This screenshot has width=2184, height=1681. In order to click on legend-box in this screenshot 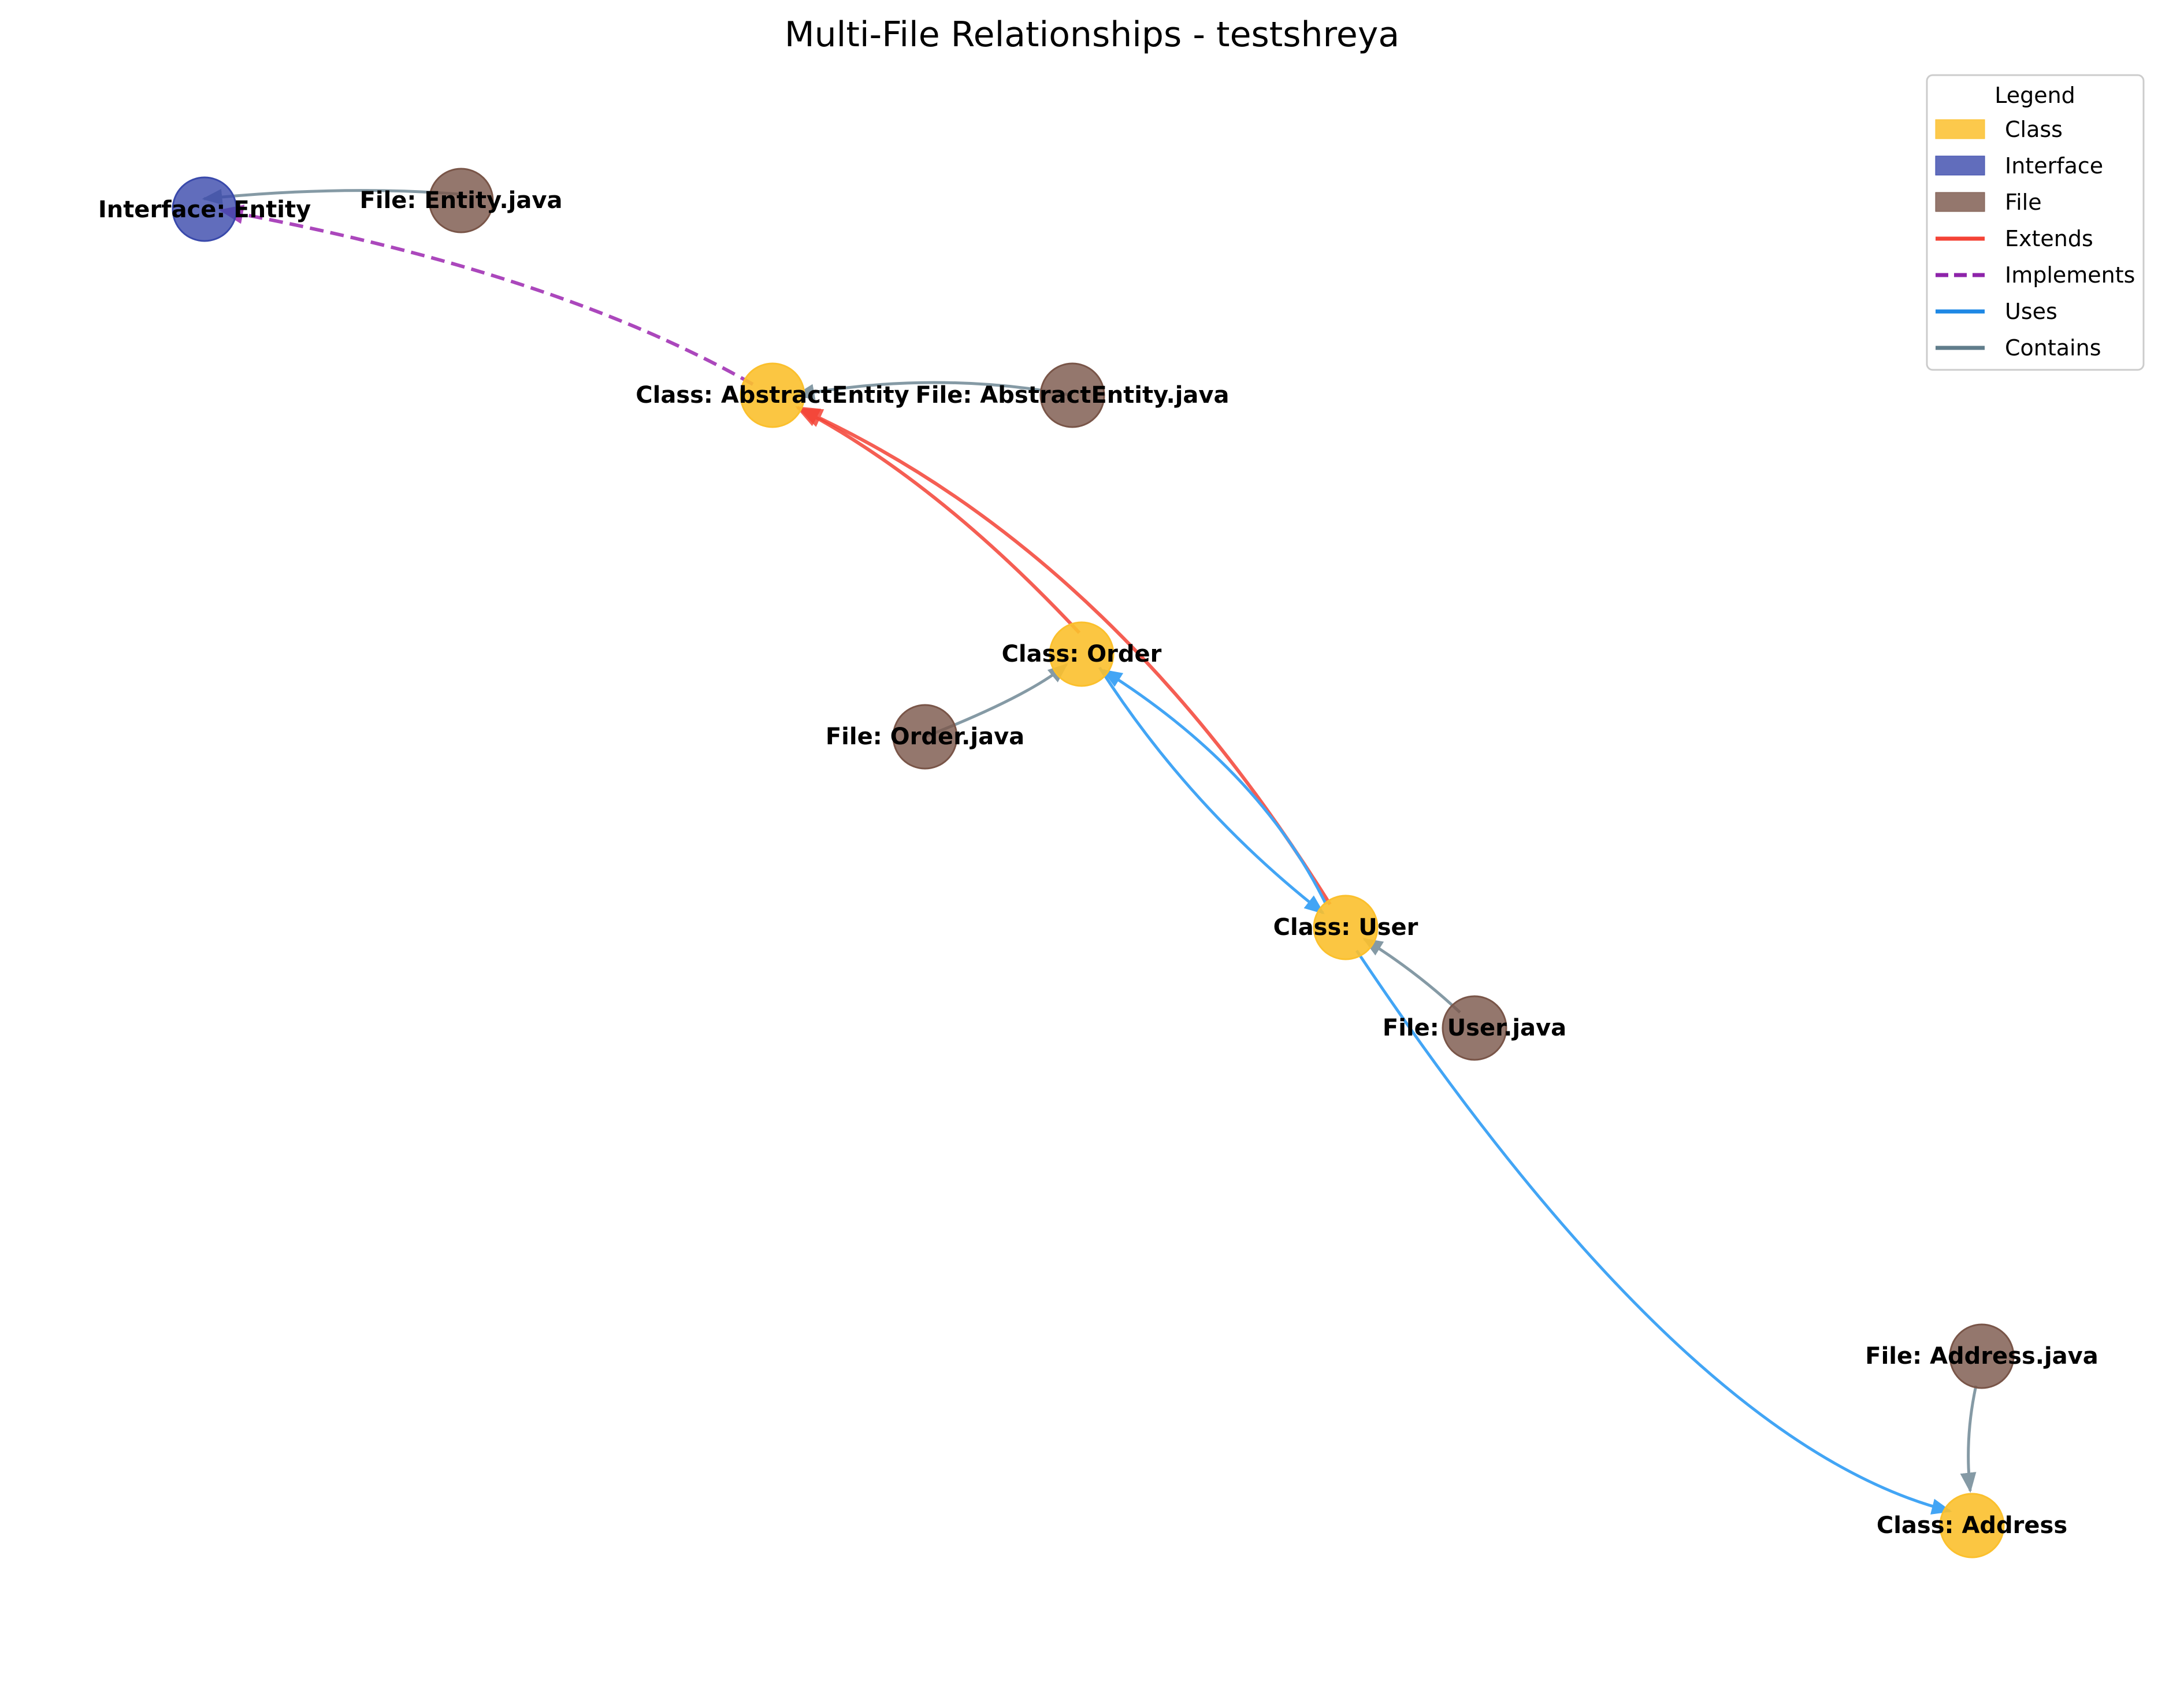, I will do `click(2035, 223)`.